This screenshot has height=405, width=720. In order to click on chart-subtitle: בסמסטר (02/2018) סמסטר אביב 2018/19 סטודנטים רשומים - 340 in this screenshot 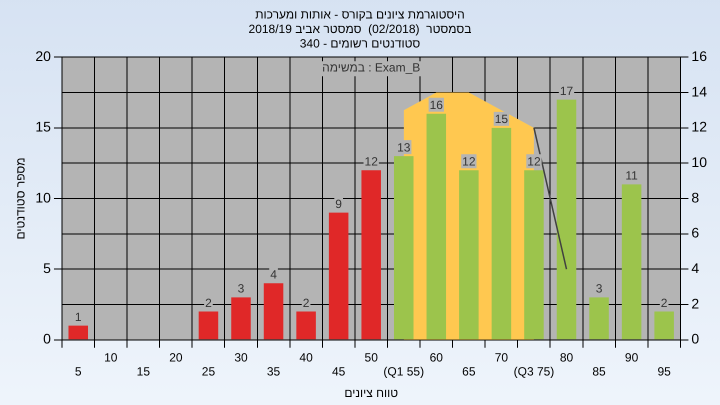, I will do `click(360, 36)`.